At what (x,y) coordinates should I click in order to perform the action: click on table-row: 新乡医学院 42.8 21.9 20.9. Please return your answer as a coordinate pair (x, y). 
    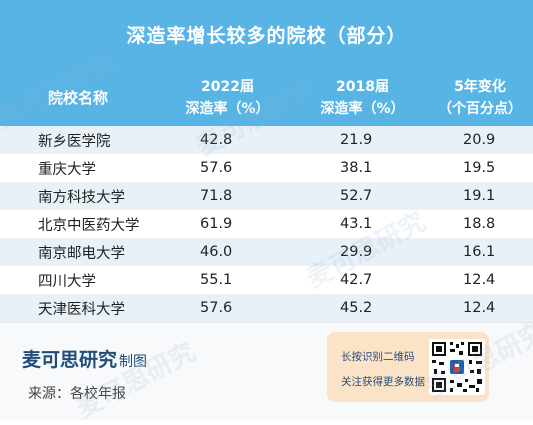
    Looking at the image, I should click on (266, 140).